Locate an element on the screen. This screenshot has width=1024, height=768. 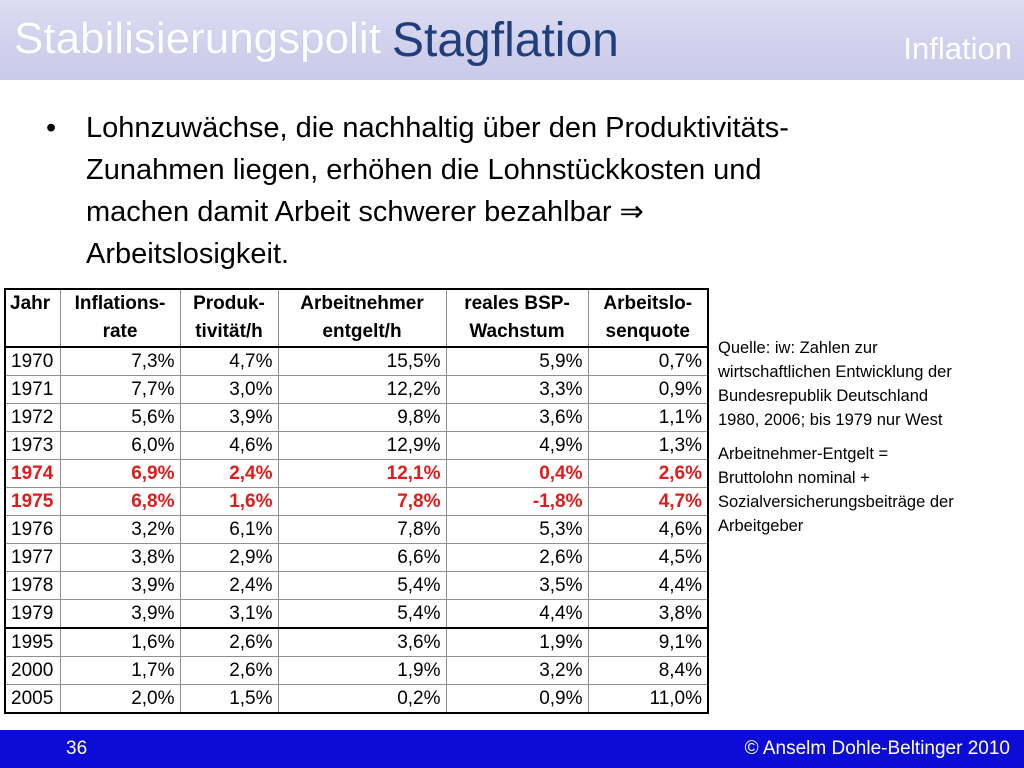
value-cell: 0,4% is located at coordinates (517, 473).